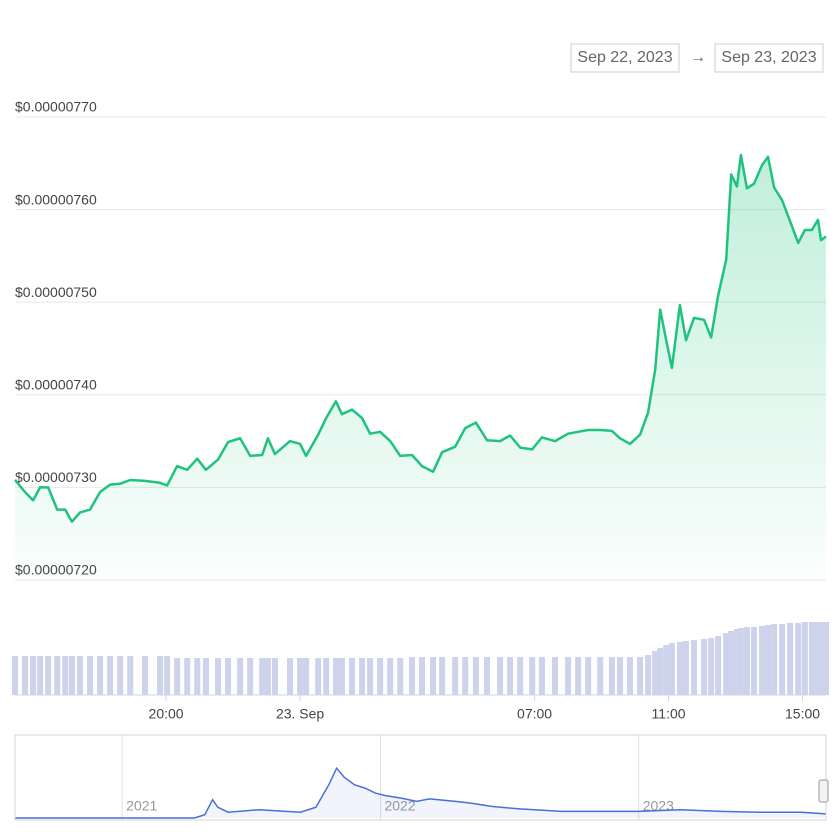 The image size is (840, 840). What do you see at coordinates (534, 714) in the screenshot?
I see `x-tick-label: 07:00` at bounding box center [534, 714].